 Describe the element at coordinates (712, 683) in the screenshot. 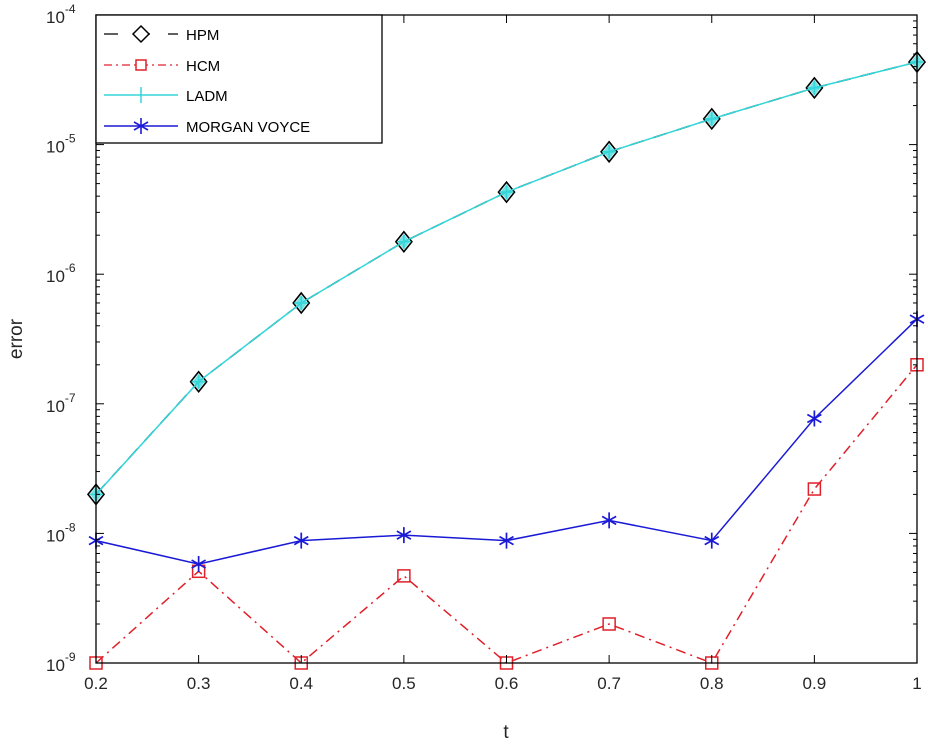

I see `x-tick-label: 0.8` at that location.